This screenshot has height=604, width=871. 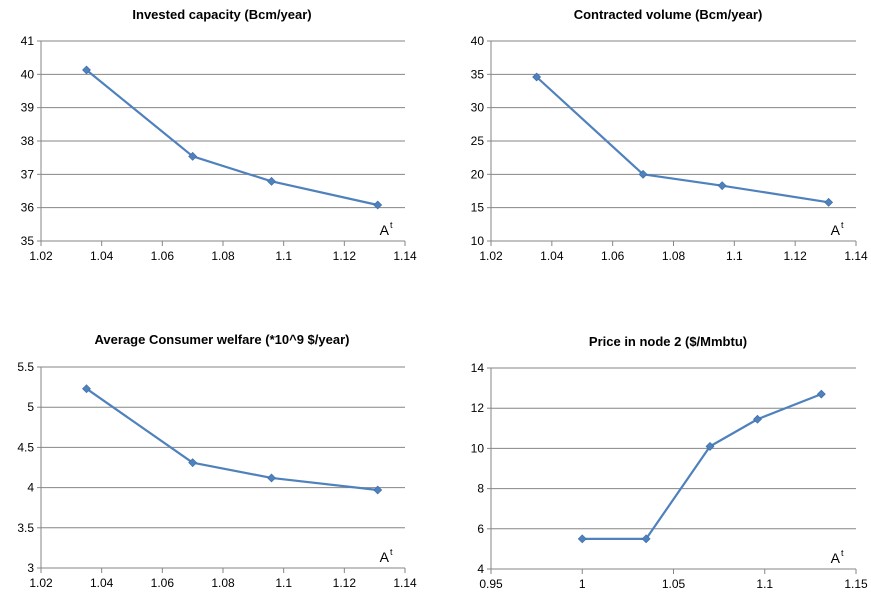 I want to click on y-tick-label: 4.5, so click(x=25, y=447).